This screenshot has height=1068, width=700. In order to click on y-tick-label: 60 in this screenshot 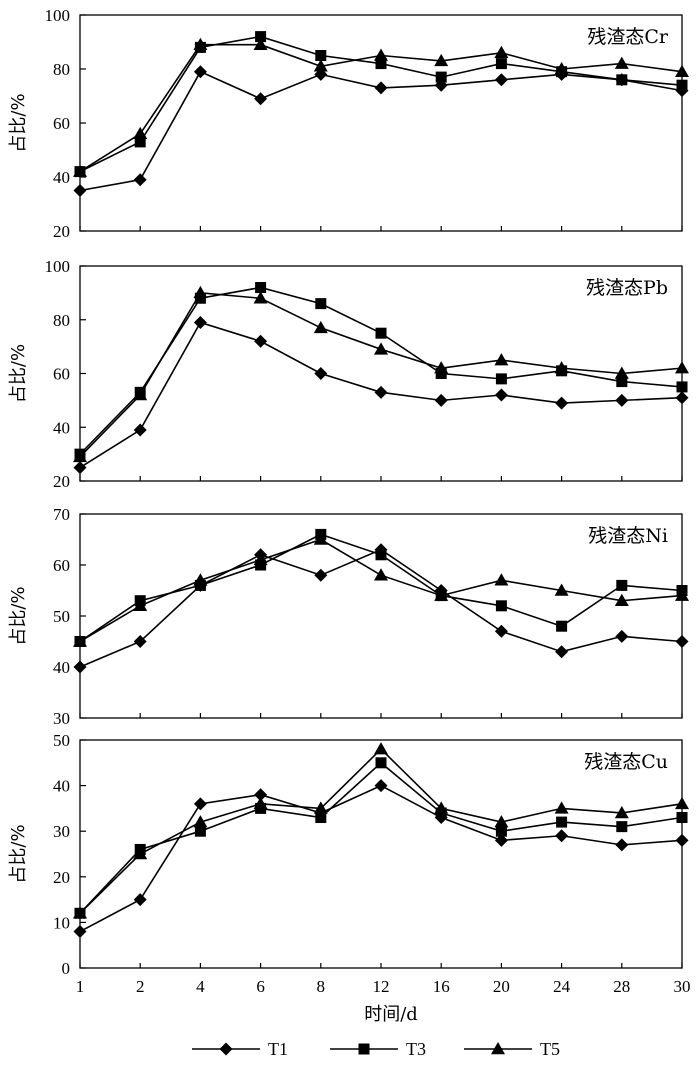, I will do `click(61, 374)`.